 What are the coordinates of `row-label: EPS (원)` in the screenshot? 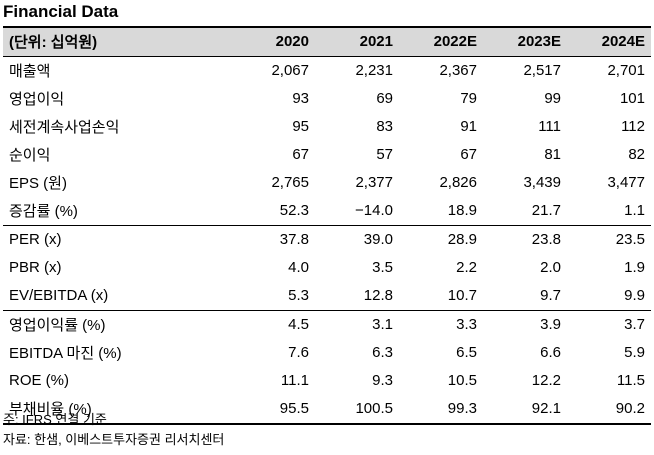 It's located at (38, 183).